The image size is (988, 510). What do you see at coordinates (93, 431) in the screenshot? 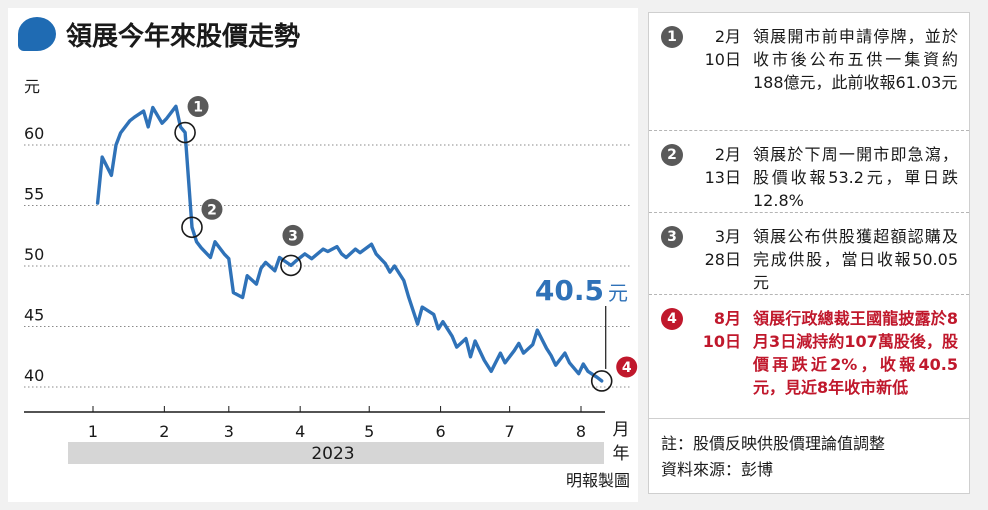
I see `x-tick-label: 1` at bounding box center [93, 431].